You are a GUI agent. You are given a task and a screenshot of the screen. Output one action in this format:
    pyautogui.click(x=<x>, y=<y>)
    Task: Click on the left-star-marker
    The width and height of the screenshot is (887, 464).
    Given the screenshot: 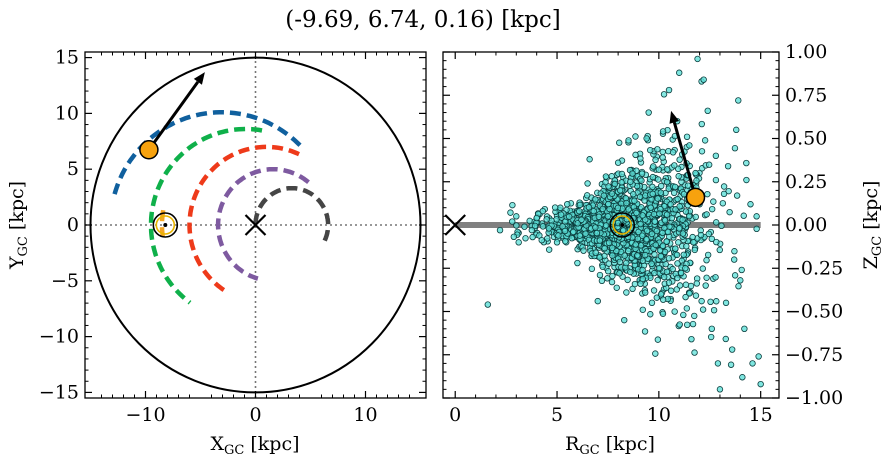 What is the action you would take?
    pyautogui.click(x=149, y=150)
    